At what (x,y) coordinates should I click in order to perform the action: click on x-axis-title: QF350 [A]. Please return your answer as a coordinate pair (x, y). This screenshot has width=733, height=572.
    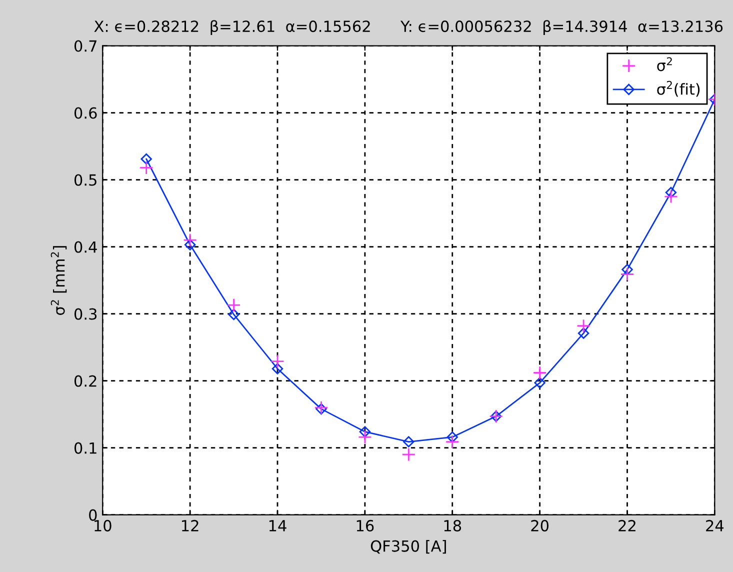
    Looking at the image, I should click on (408, 547).